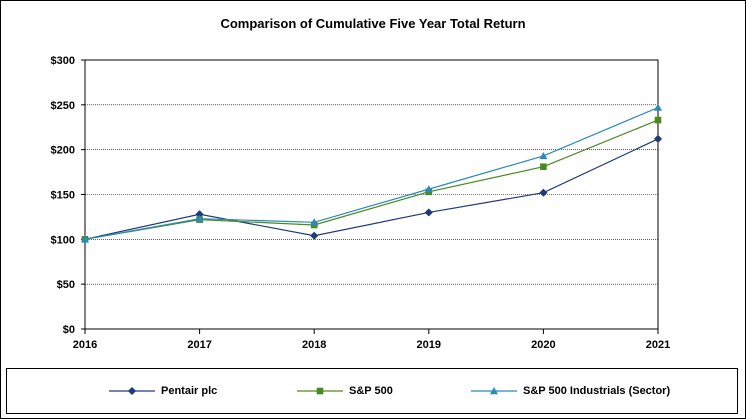 This screenshot has width=746, height=419. I want to click on x-tick-label-5: 2021, so click(658, 345).